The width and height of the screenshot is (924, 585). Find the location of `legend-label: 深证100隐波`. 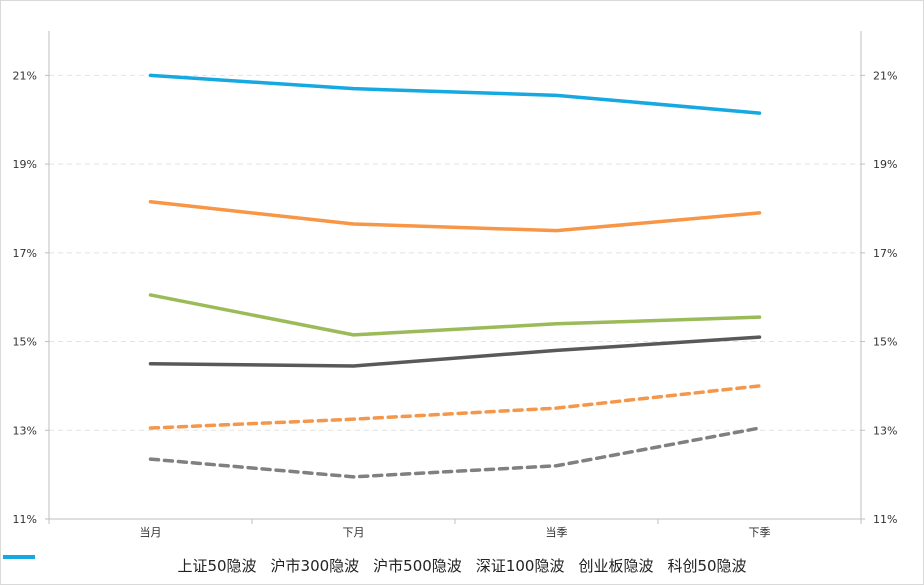

legend-label: 深证100隐波 is located at coordinates (520, 565).